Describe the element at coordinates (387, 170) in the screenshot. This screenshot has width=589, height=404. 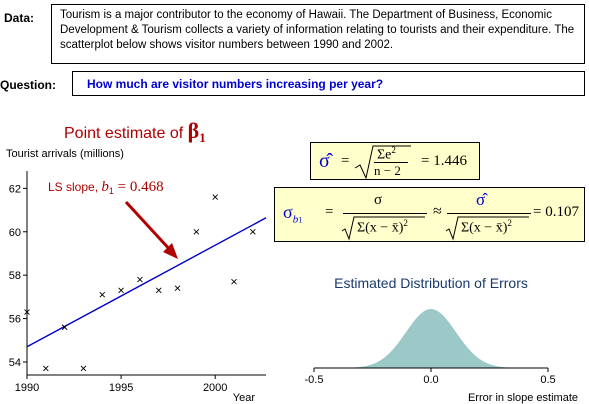
I see `sigma-den: n − 2` at that location.